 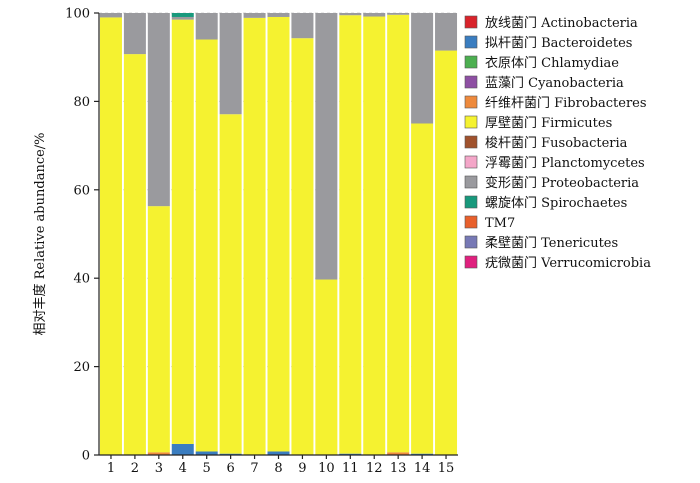 What do you see at coordinates (254, 468) in the screenshot?
I see `x-tick-label: 7` at bounding box center [254, 468].